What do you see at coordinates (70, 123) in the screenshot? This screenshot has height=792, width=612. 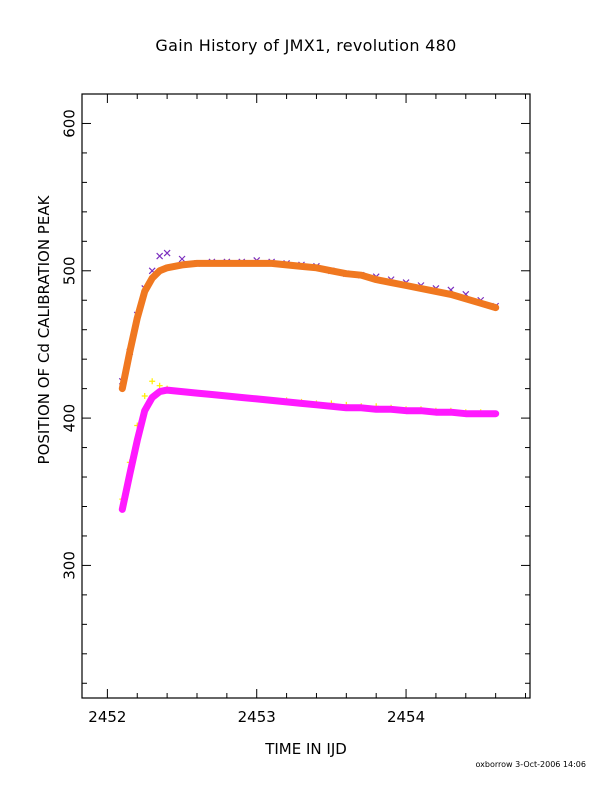 I see `y-tick-label: 600` at bounding box center [70, 123].